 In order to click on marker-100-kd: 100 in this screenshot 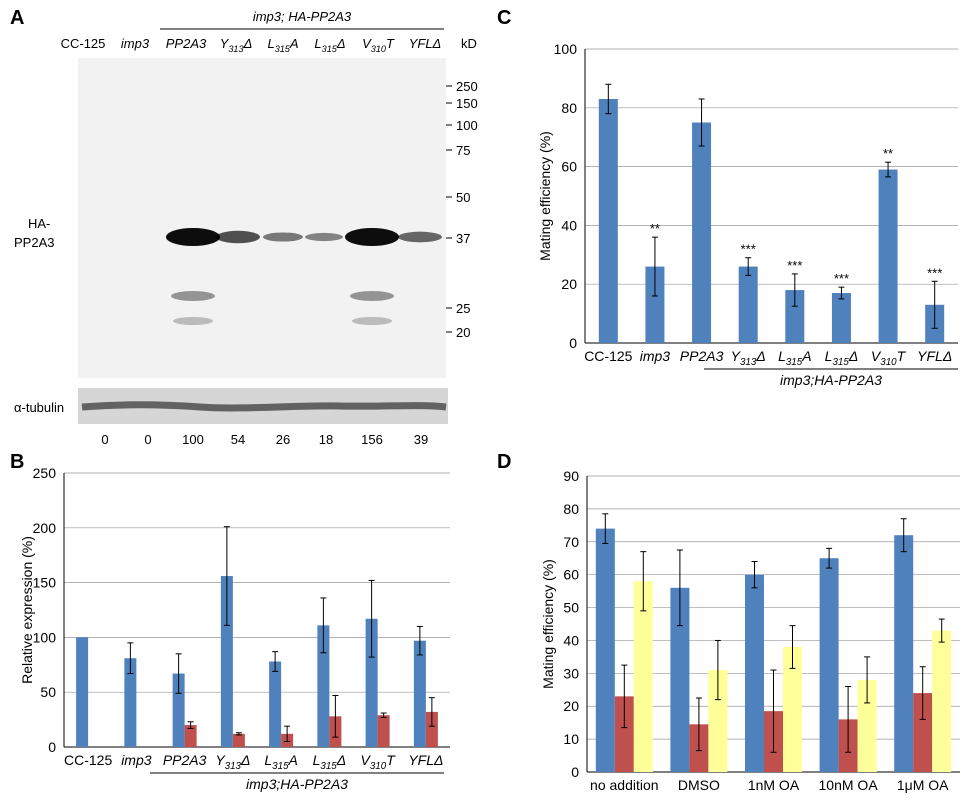, I will do `click(467, 125)`.